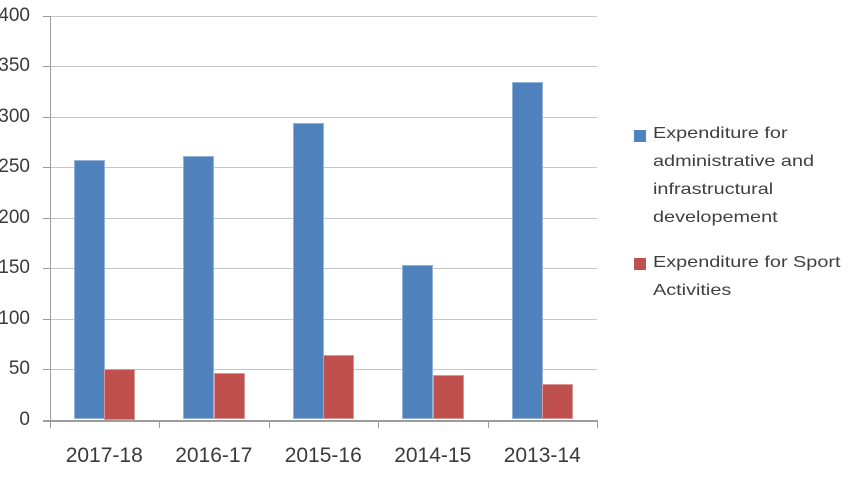 This screenshot has height=482, width=857. What do you see at coordinates (640, 136) in the screenshot?
I see `legend-swatch-blue` at bounding box center [640, 136].